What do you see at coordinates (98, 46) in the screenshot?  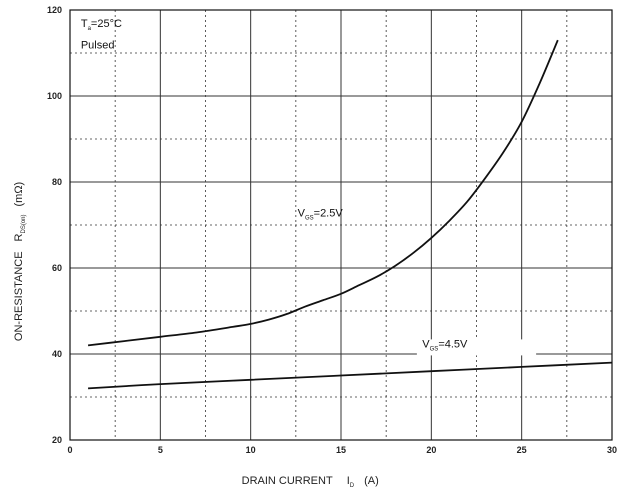 I see `condition-pulsed: Pulsed` at bounding box center [98, 46].